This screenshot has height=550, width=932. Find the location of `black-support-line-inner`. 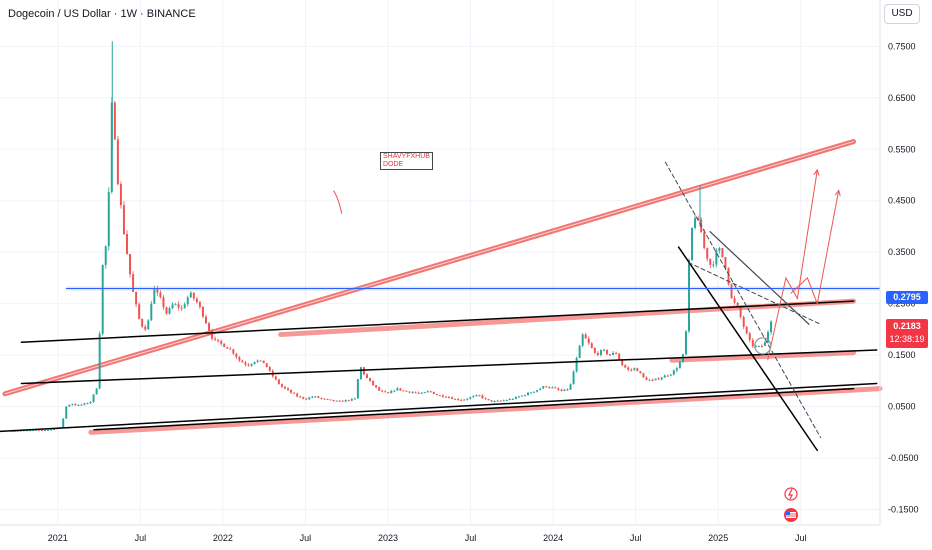

black-support-line-inner is located at coordinates (474, 409).